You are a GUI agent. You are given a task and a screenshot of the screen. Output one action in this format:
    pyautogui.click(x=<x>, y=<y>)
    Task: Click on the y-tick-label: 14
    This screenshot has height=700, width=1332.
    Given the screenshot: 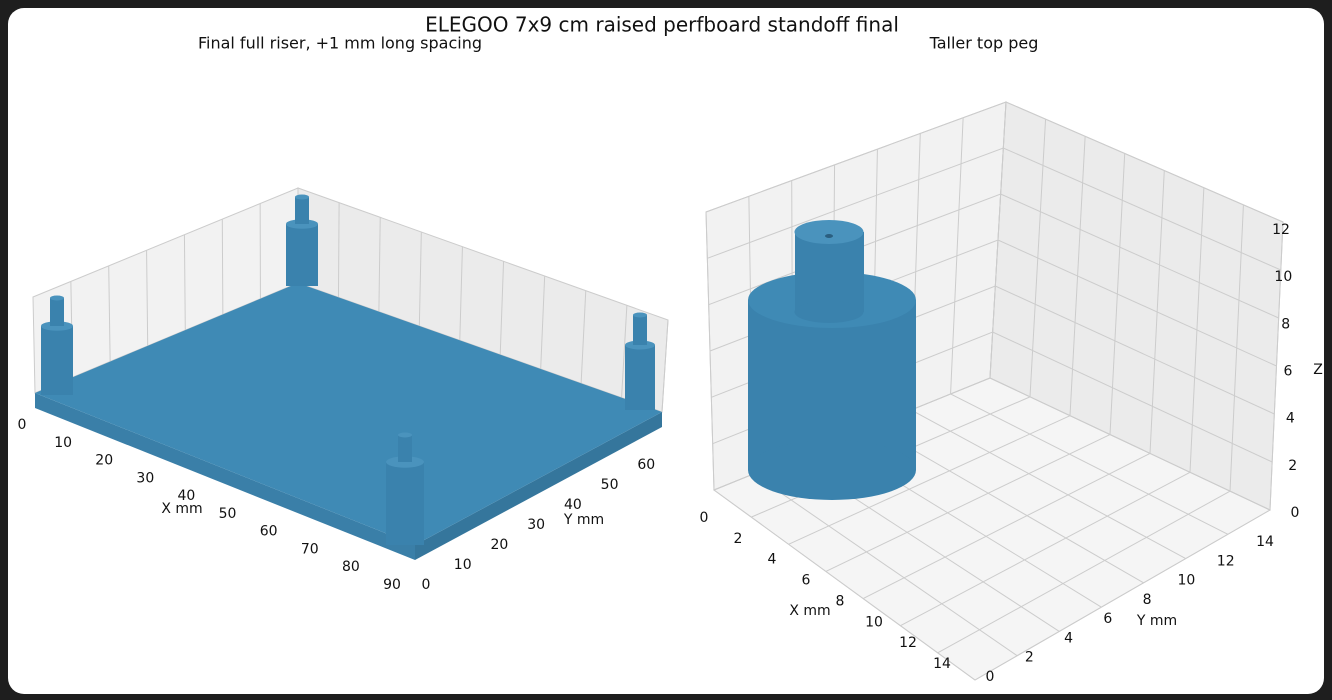 What is the action you would take?
    pyautogui.click(x=1265, y=542)
    